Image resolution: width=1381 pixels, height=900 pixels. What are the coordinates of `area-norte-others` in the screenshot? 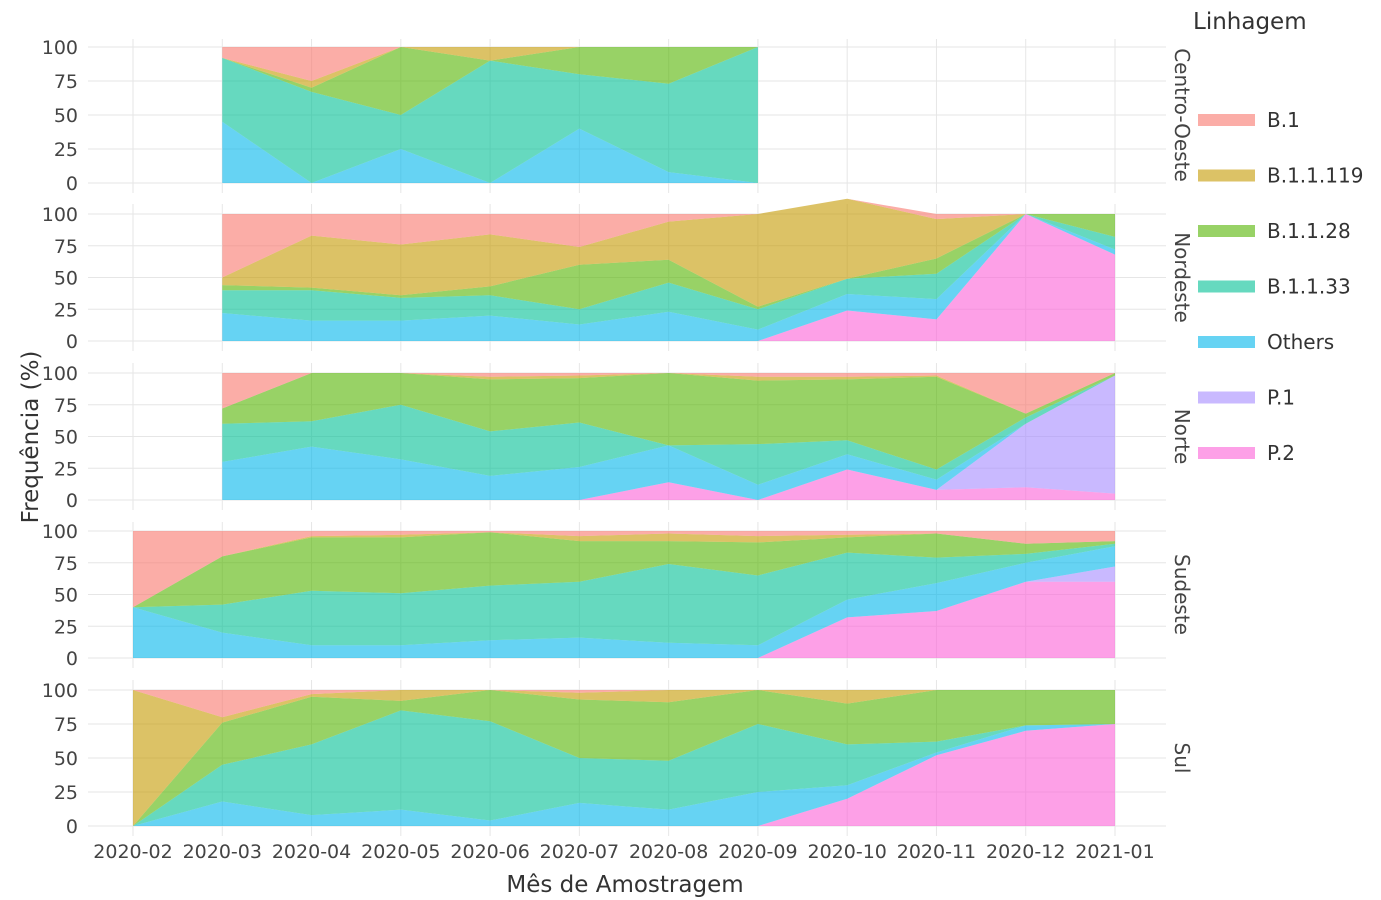 It's located at (668, 437).